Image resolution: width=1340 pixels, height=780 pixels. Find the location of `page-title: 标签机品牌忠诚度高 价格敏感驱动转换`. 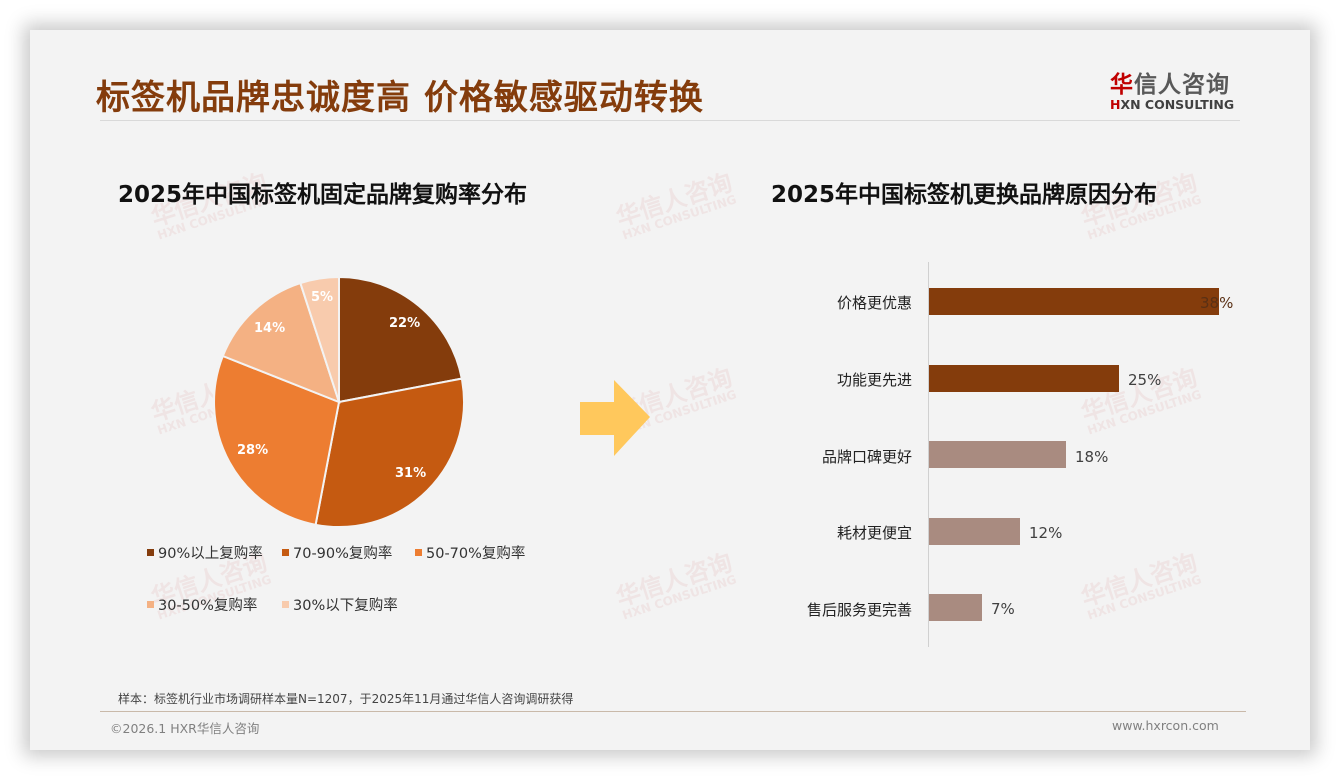

page-title: 标签机品牌忠诚度高 价格敏感驱动转换 is located at coordinates (400, 98).